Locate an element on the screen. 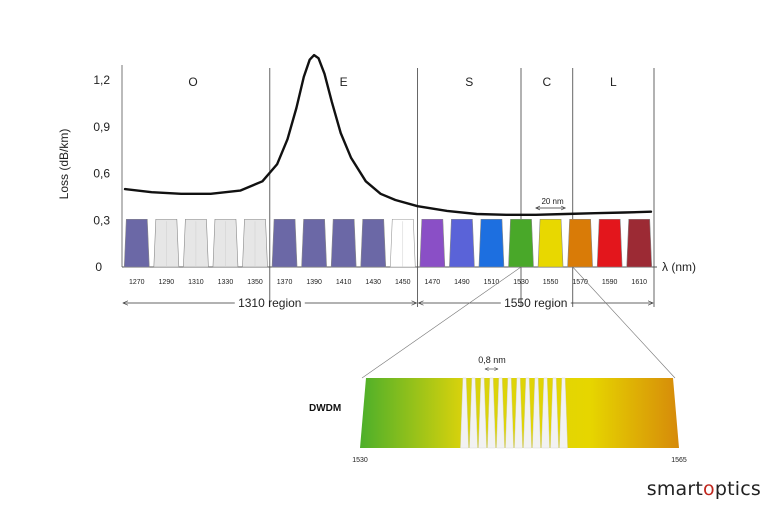 The image size is (773, 515). band-label-c: C is located at coordinates (547, 82).